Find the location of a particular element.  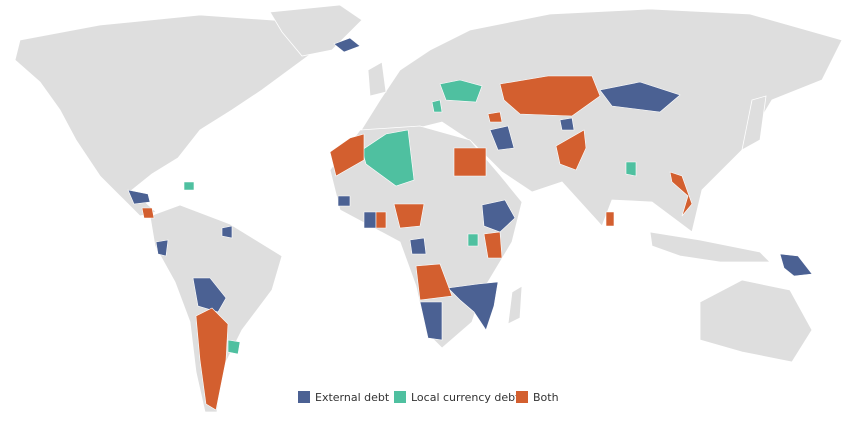

madagascar is located at coordinates (515, 305).